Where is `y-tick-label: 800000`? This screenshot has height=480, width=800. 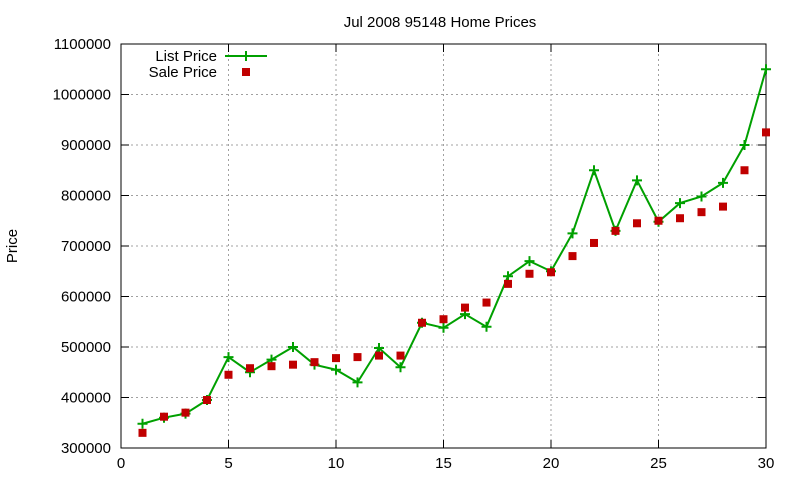 y-tick-label: 800000 is located at coordinates (86, 196).